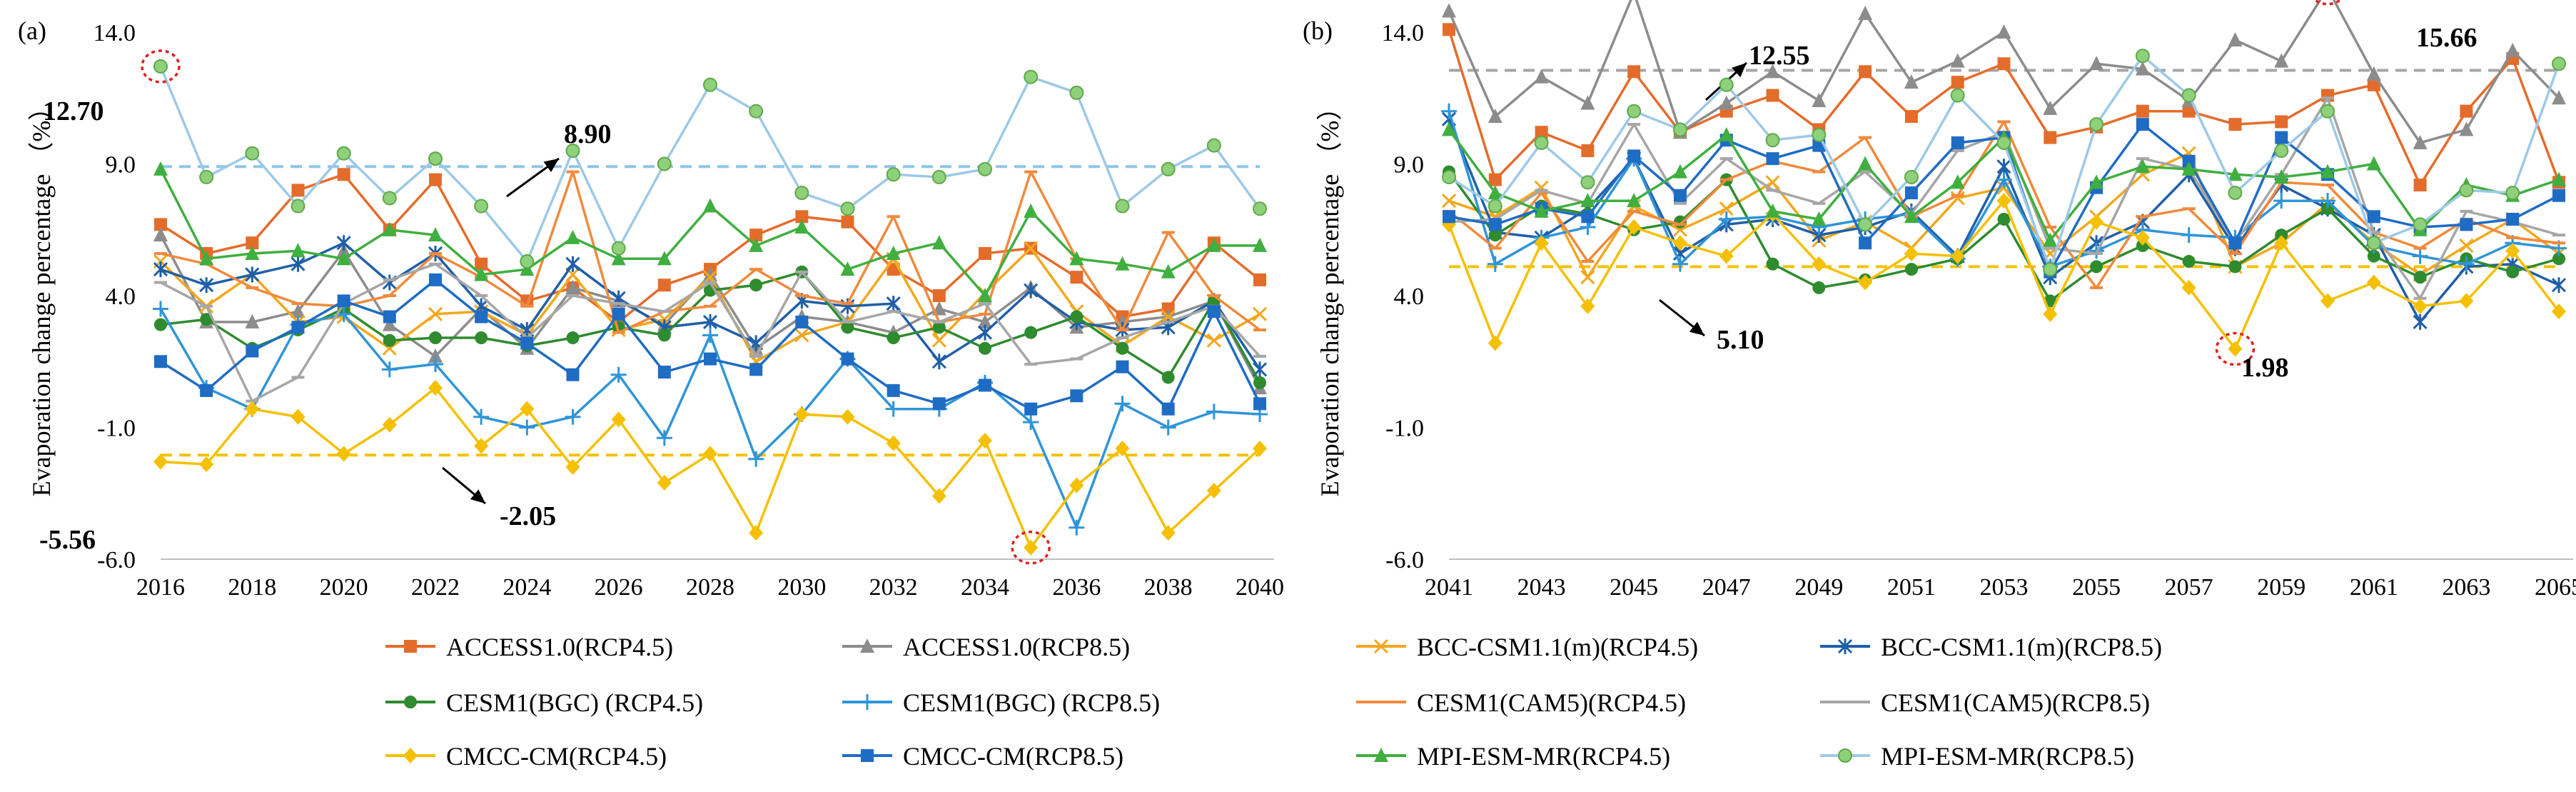  What do you see at coordinates (1013, 756) in the screenshot?
I see `legend-label: CMCC-CM(RCP8.5)` at bounding box center [1013, 756].